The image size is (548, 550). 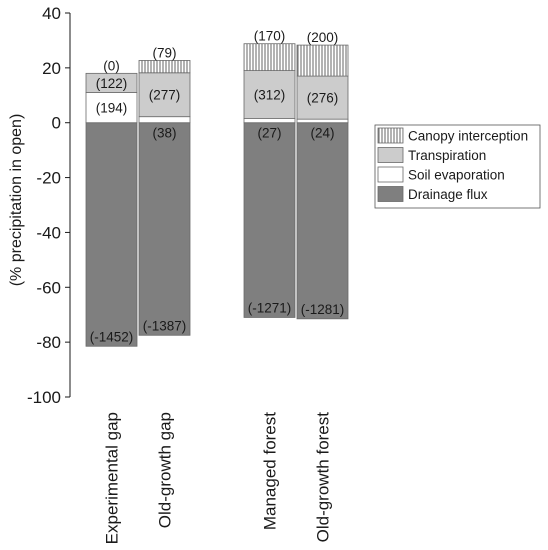 What do you see at coordinates (448, 194) in the screenshot?
I see `legend-label: Drainage flux` at bounding box center [448, 194].